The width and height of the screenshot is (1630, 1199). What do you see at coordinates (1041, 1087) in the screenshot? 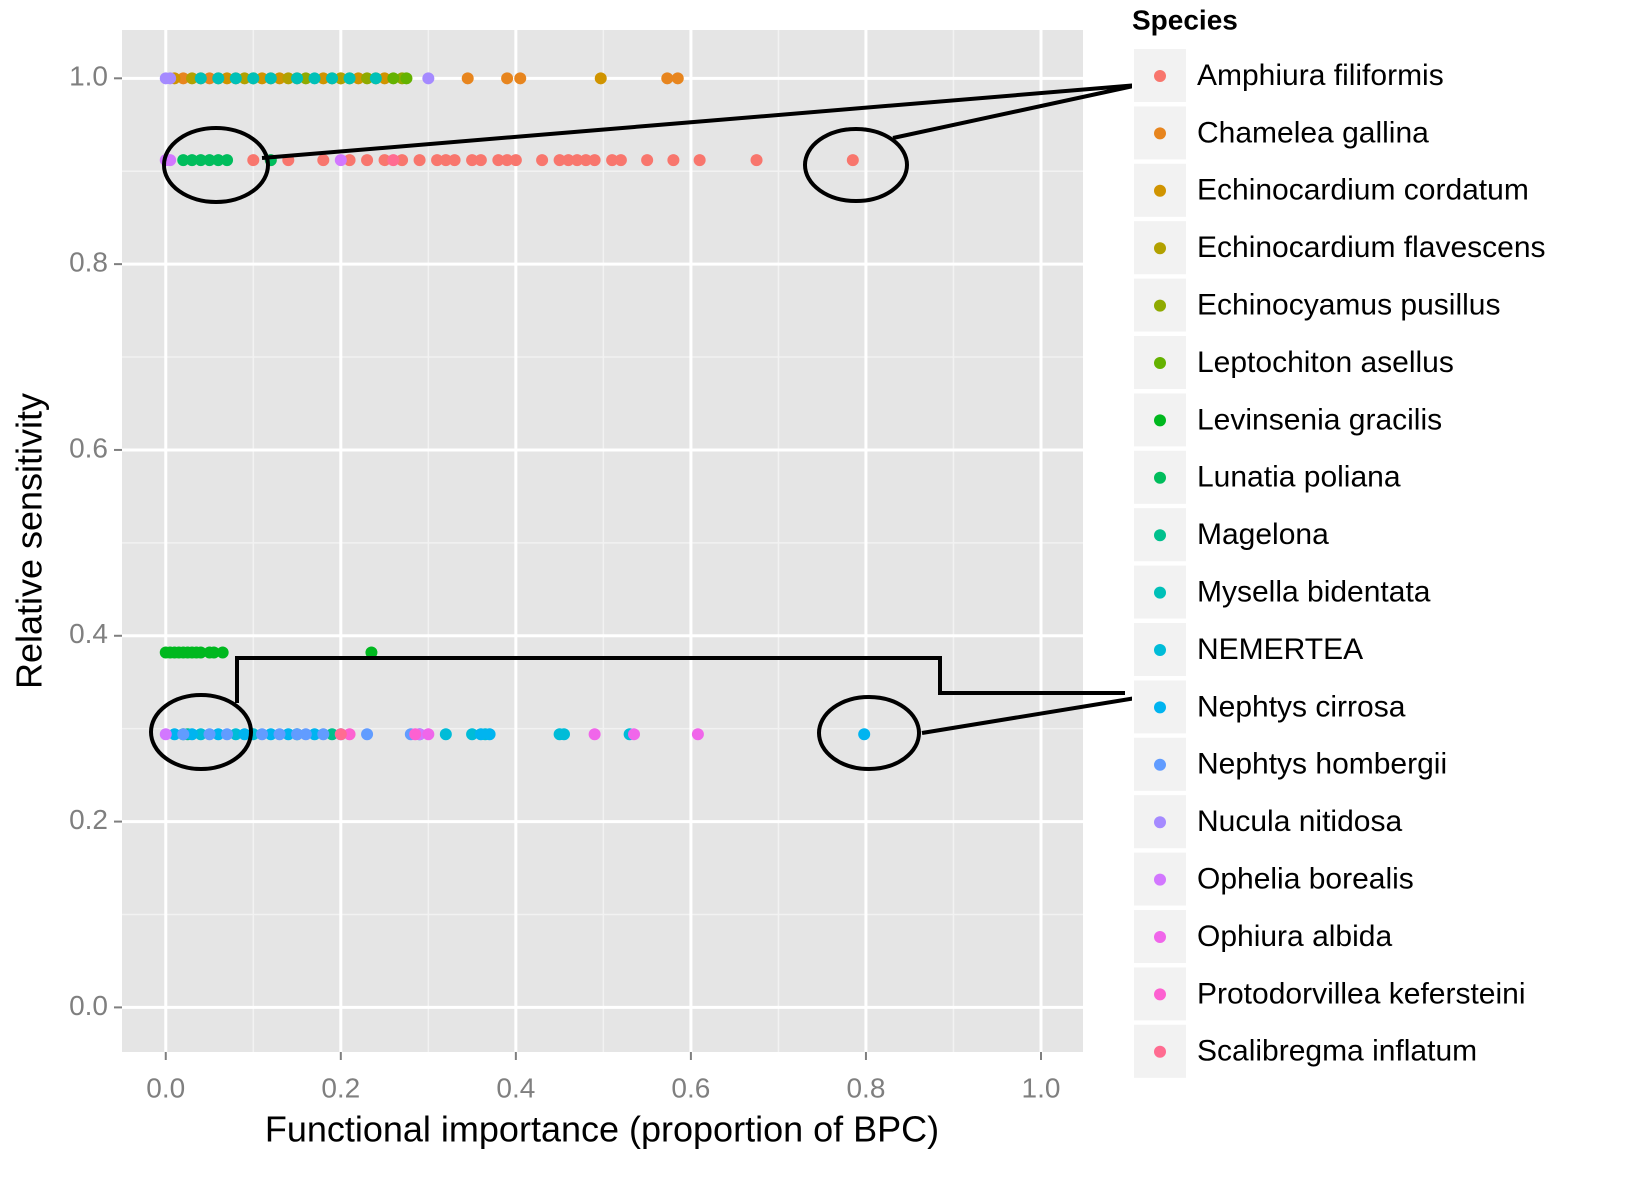
I see `x-tick-label: 1.0` at bounding box center [1041, 1087].